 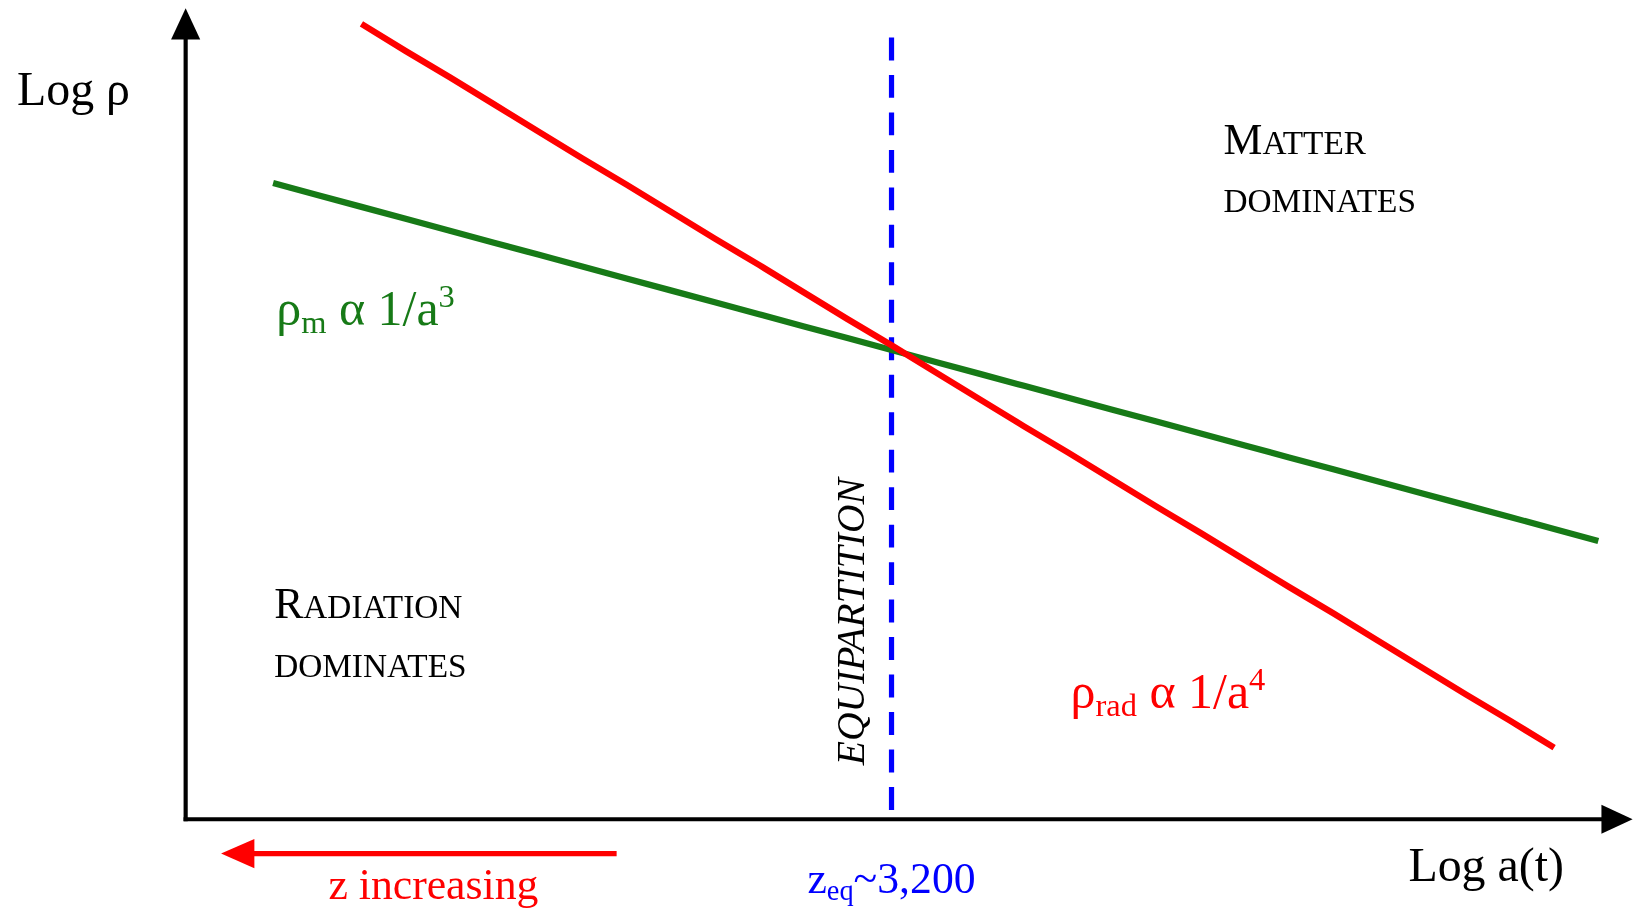 What do you see at coordinates (891, 880) in the screenshot?
I see `text: z$_{eq}$~3,200` at bounding box center [891, 880].